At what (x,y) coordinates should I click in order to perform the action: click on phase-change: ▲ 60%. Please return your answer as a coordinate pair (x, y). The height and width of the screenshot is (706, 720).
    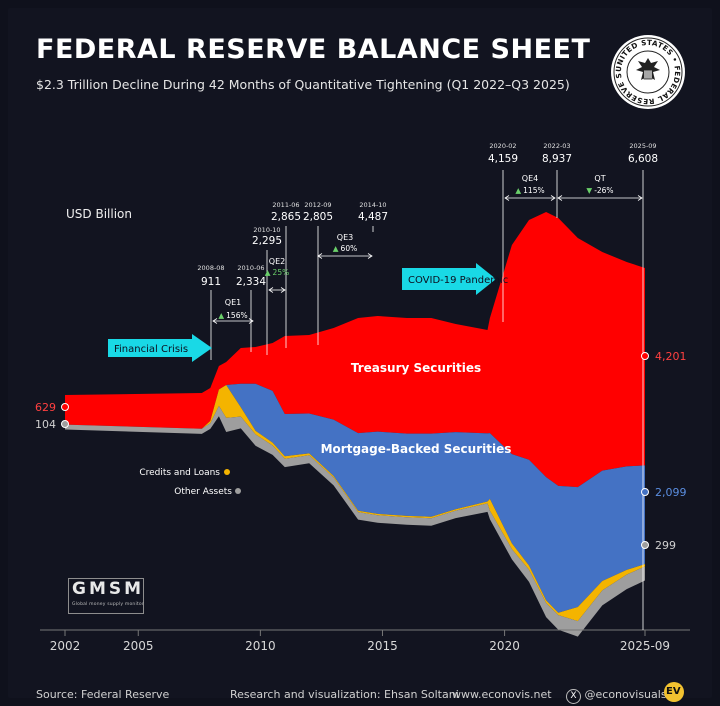
    Looking at the image, I should click on (345, 248).